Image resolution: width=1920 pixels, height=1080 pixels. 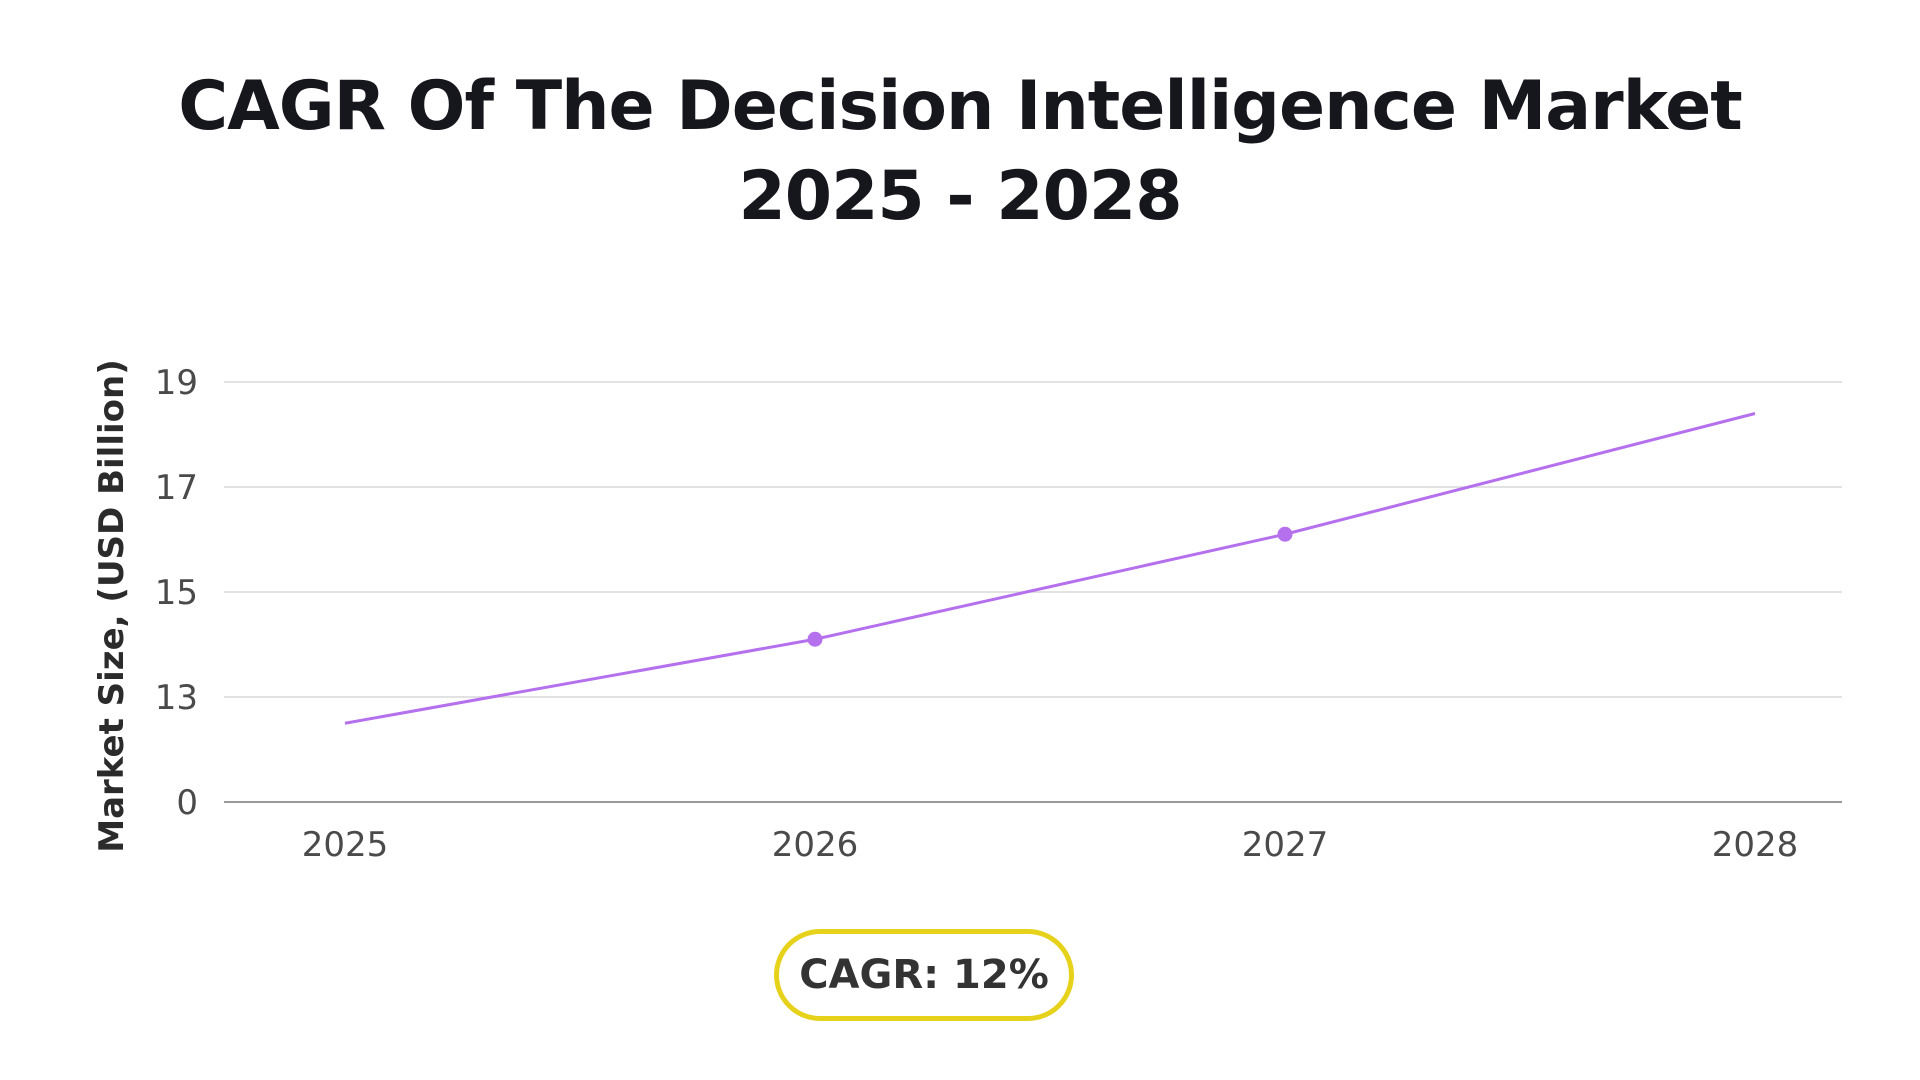 What do you see at coordinates (176, 383) in the screenshot?
I see `y-tick-label: 19` at bounding box center [176, 383].